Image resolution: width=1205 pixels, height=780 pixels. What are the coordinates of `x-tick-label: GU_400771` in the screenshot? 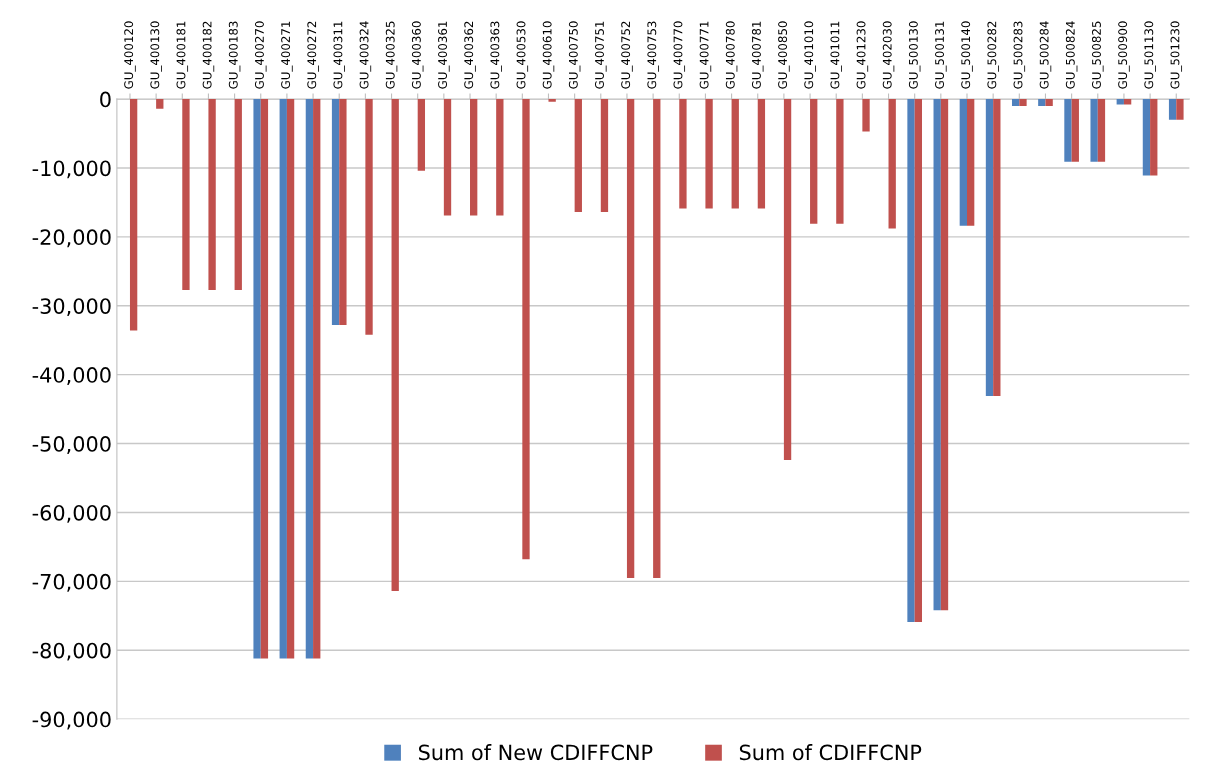 It's located at (705, 55).